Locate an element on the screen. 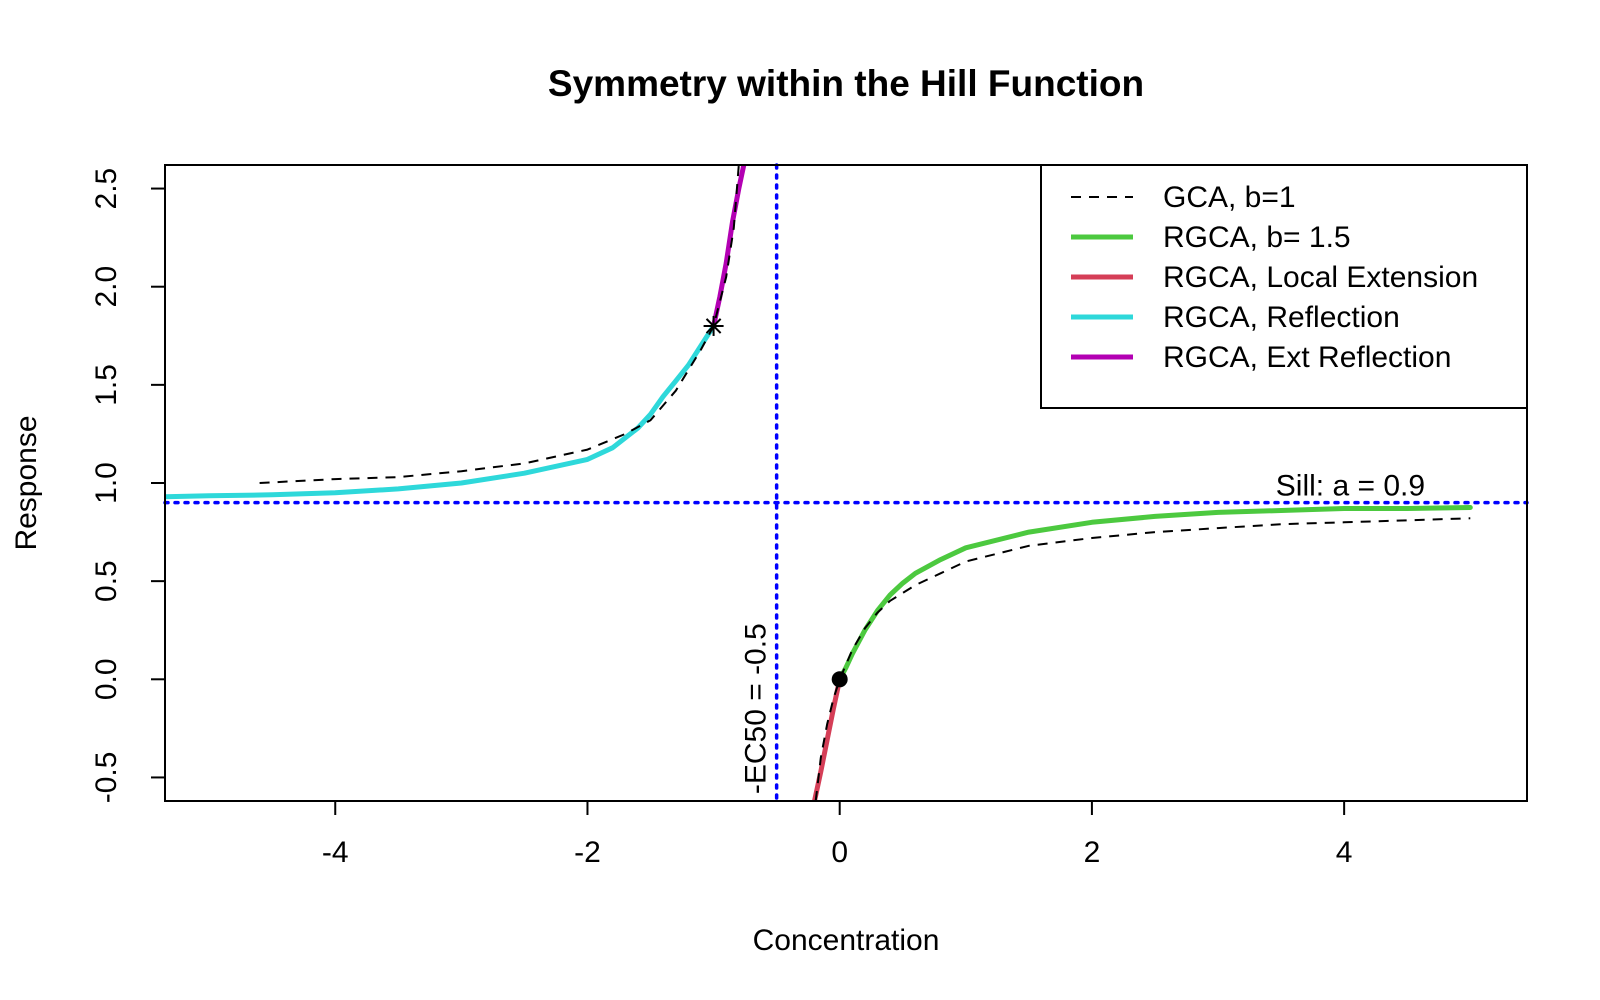 Image resolution: width=1600 pixels, height=1000 pixels. y-tick-label: 0.0 is located at coordinates (106, 679).